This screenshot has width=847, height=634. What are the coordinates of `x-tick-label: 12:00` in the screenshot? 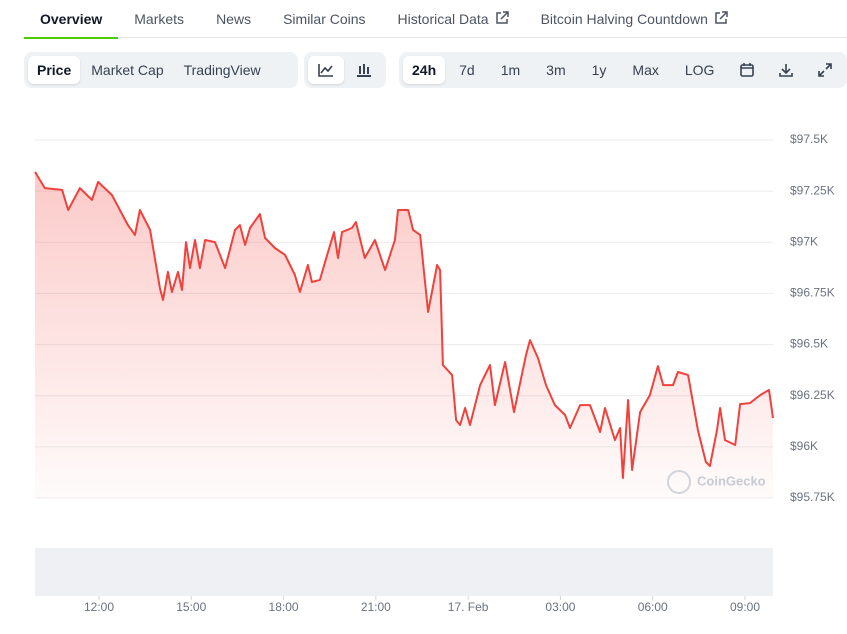 It's located at (99, 607).